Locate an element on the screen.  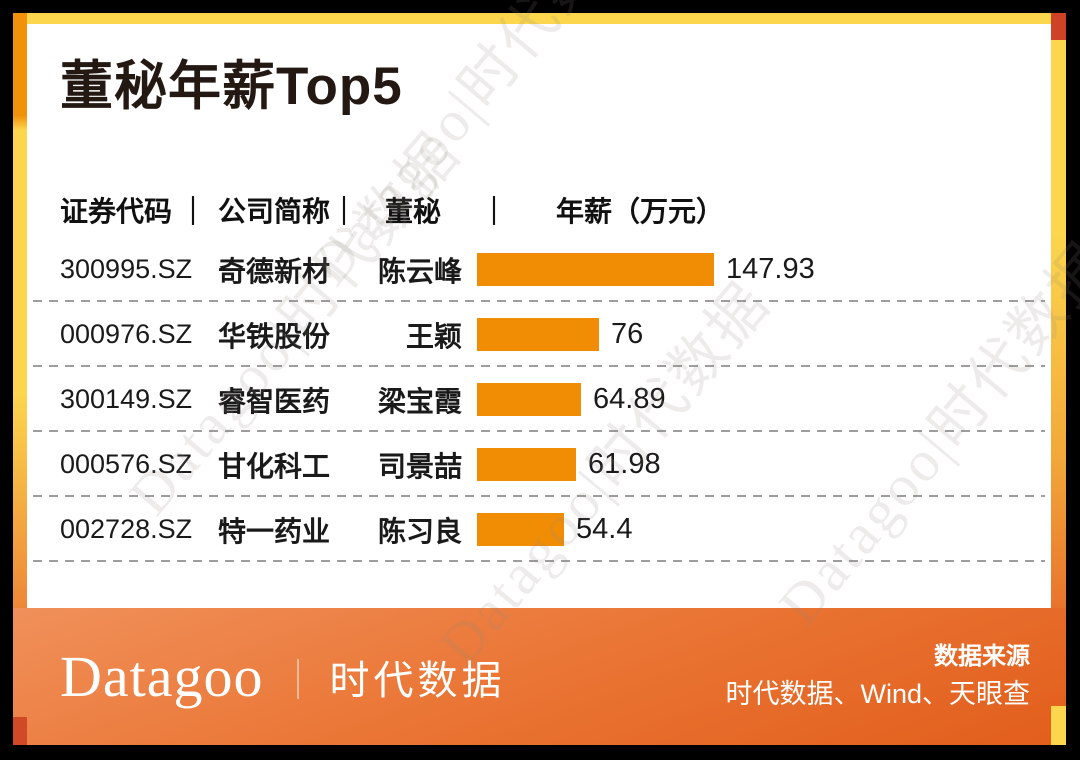
salary-value: 61.98 is located at coordinates (624, 464).